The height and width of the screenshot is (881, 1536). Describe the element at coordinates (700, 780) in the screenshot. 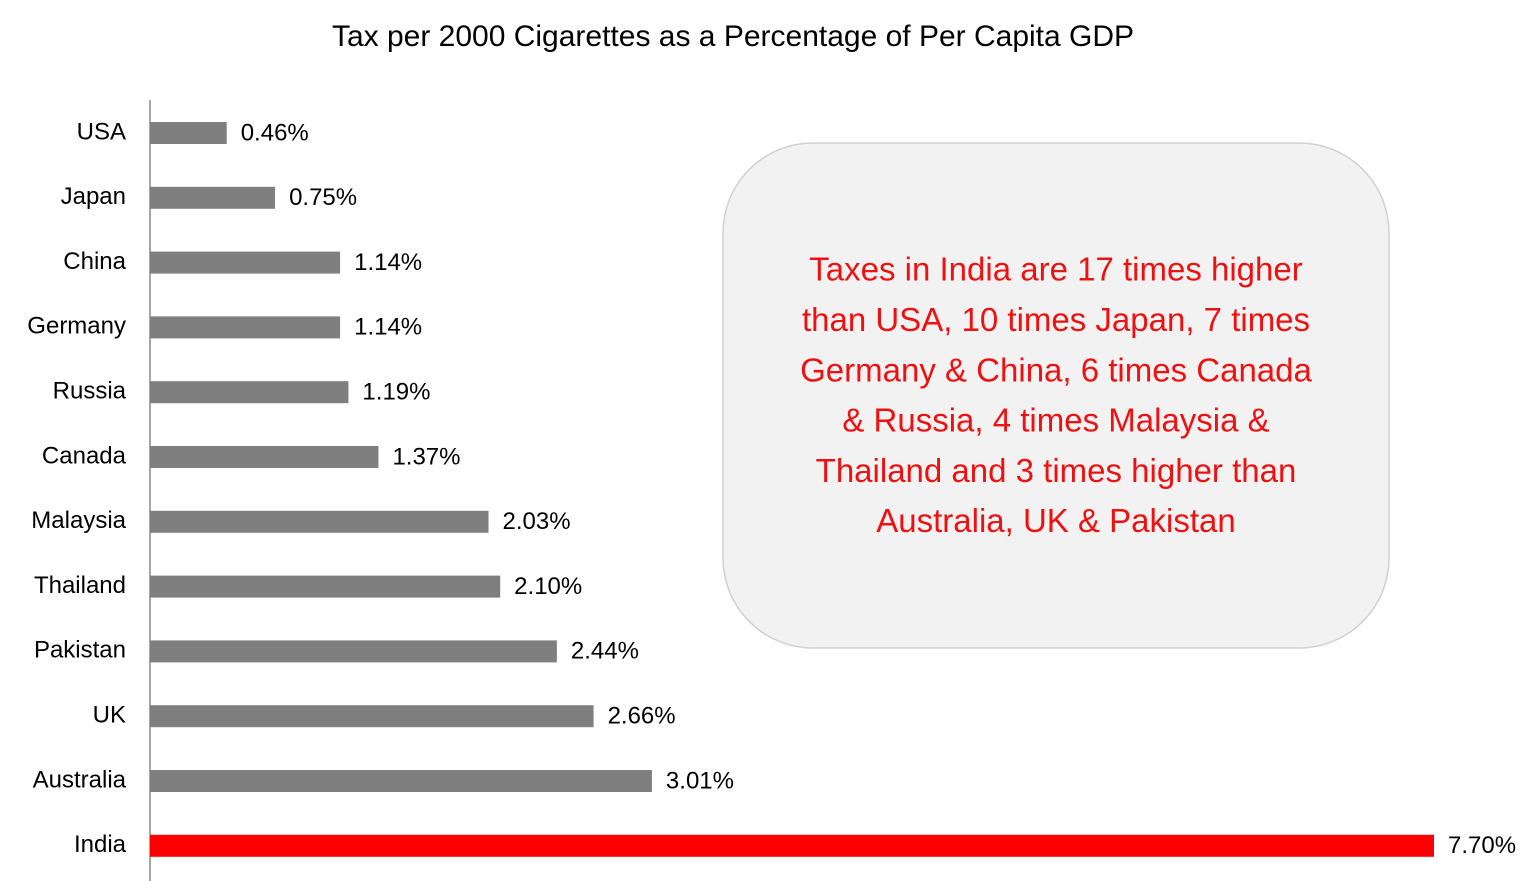

I see `value-label: 3.01%` at that location.